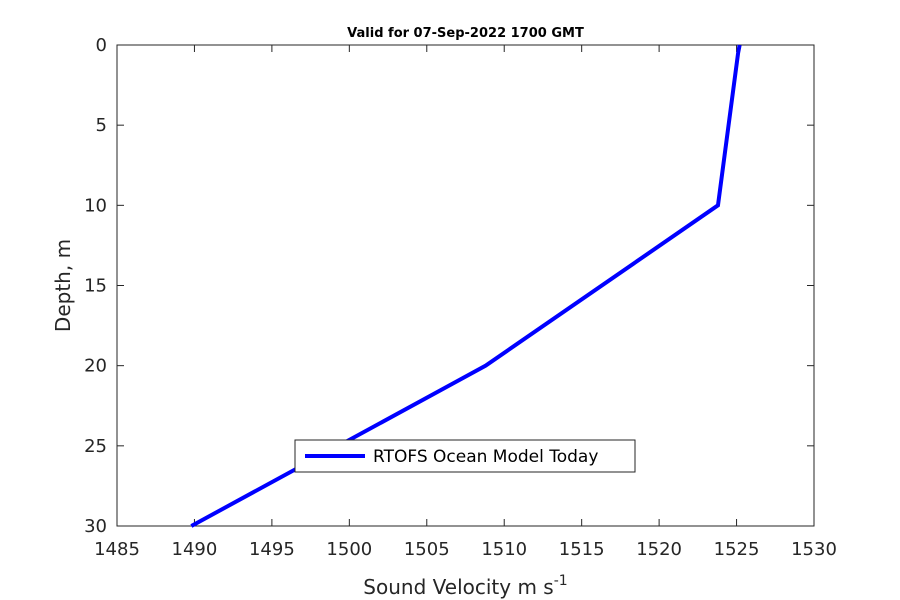 This screenshot has height=600, width=900. What do you see at coordinates (95, 446) in the screenshot?
I see `y-tick-label: 25` at bounding box center [95, 446].